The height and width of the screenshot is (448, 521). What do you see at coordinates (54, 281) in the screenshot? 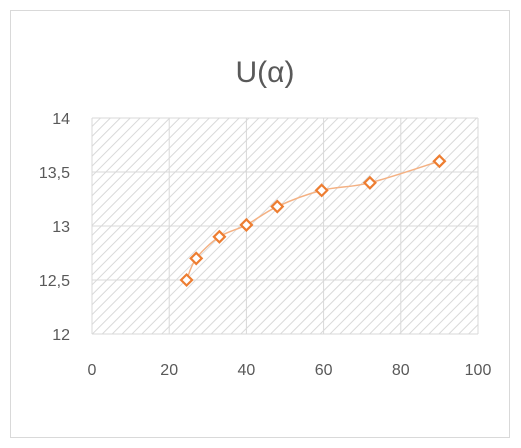
I see `y-tick-label: 12,5` at bounding box center [54, 281].